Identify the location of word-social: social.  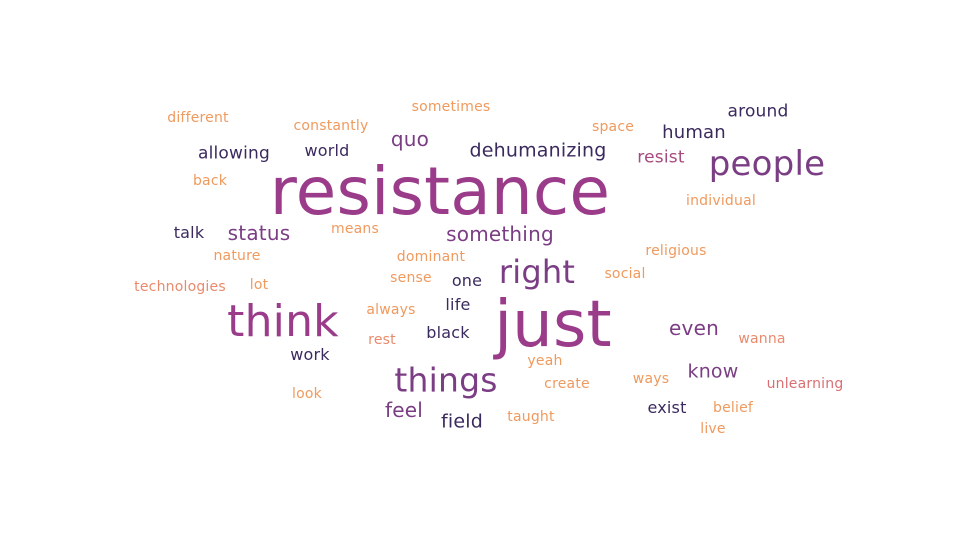
(625, 274).